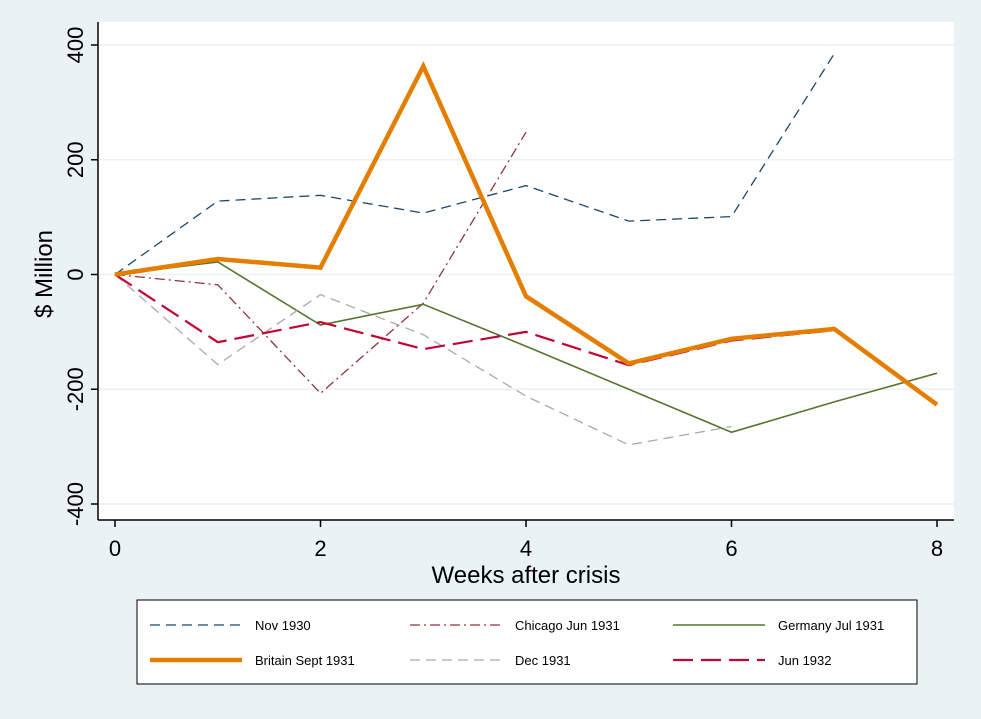 Image resolution: width=981 pixels, height=719 pixels. Describe the element at coordinates (567, 625) in the screenshot. I see `legend-label: Chicago Jun 1931` at that location.